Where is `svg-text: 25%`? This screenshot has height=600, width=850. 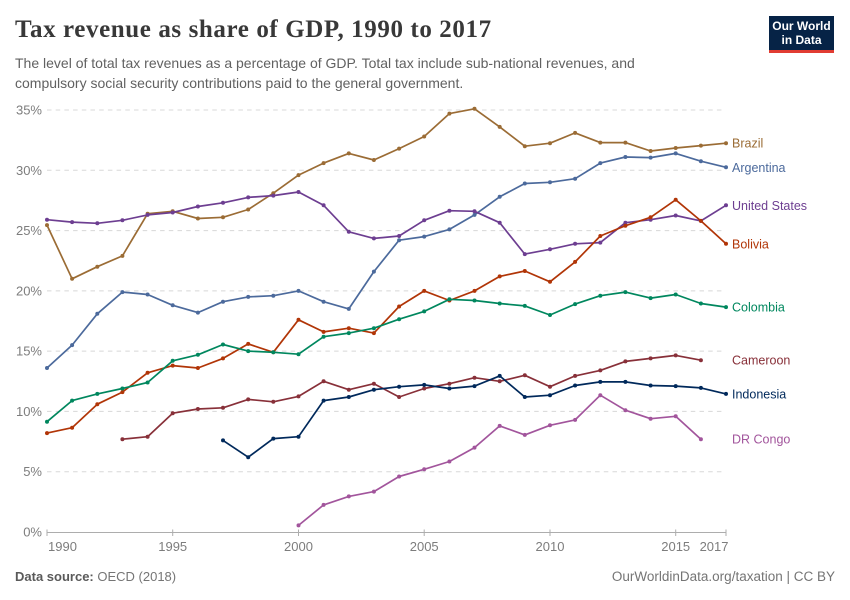
svg-text: 25% is located at coordinates (29, 230).